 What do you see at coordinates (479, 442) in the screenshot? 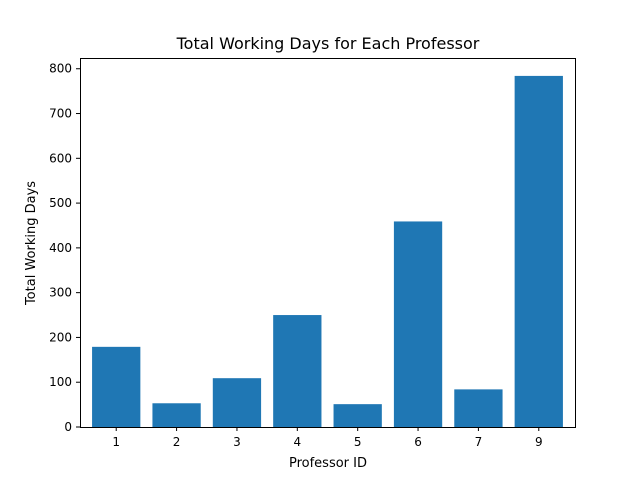
I see `x-tick-label: 7` at bounding box center [479, 442].